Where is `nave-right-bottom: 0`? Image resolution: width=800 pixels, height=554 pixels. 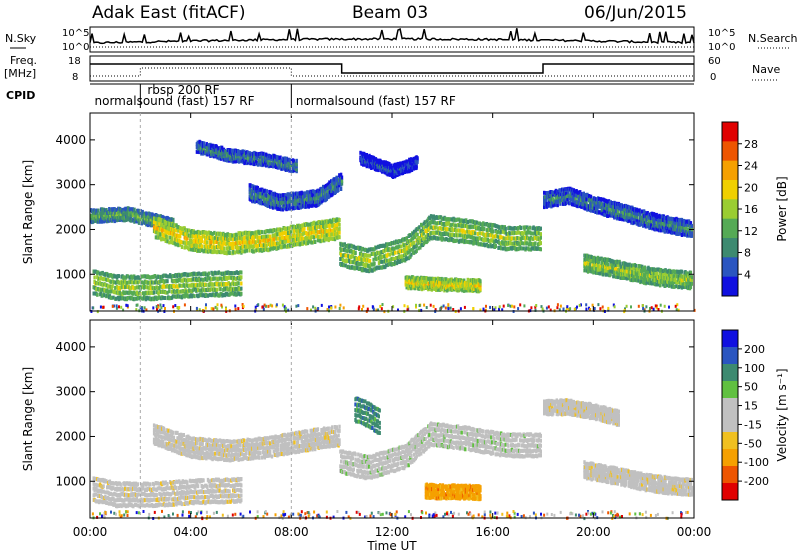
nave-right-bottom: 0 is located at coordinates (713, 77).